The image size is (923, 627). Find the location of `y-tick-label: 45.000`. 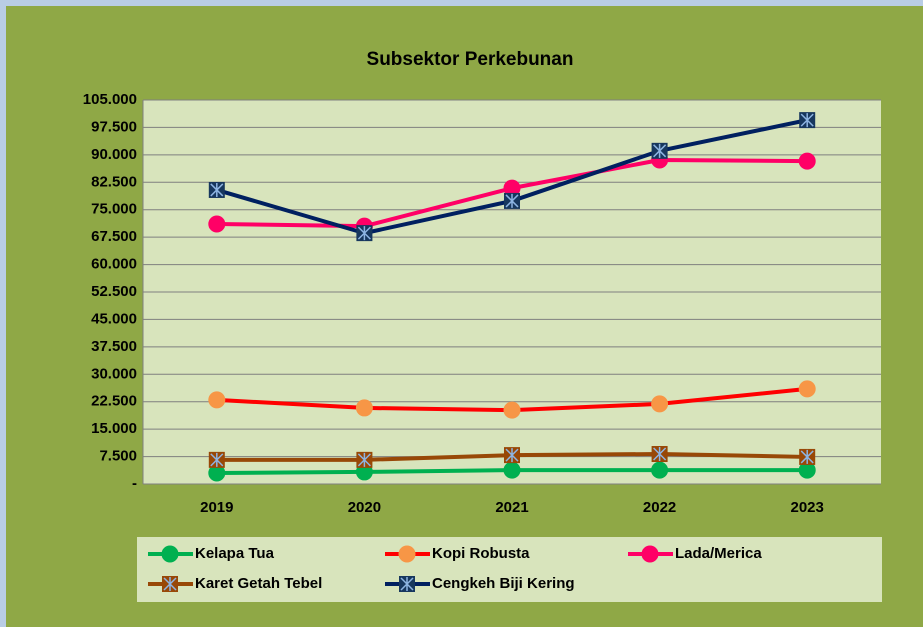

y-tick-label: 45.000 is located at coordinates (114, 318).